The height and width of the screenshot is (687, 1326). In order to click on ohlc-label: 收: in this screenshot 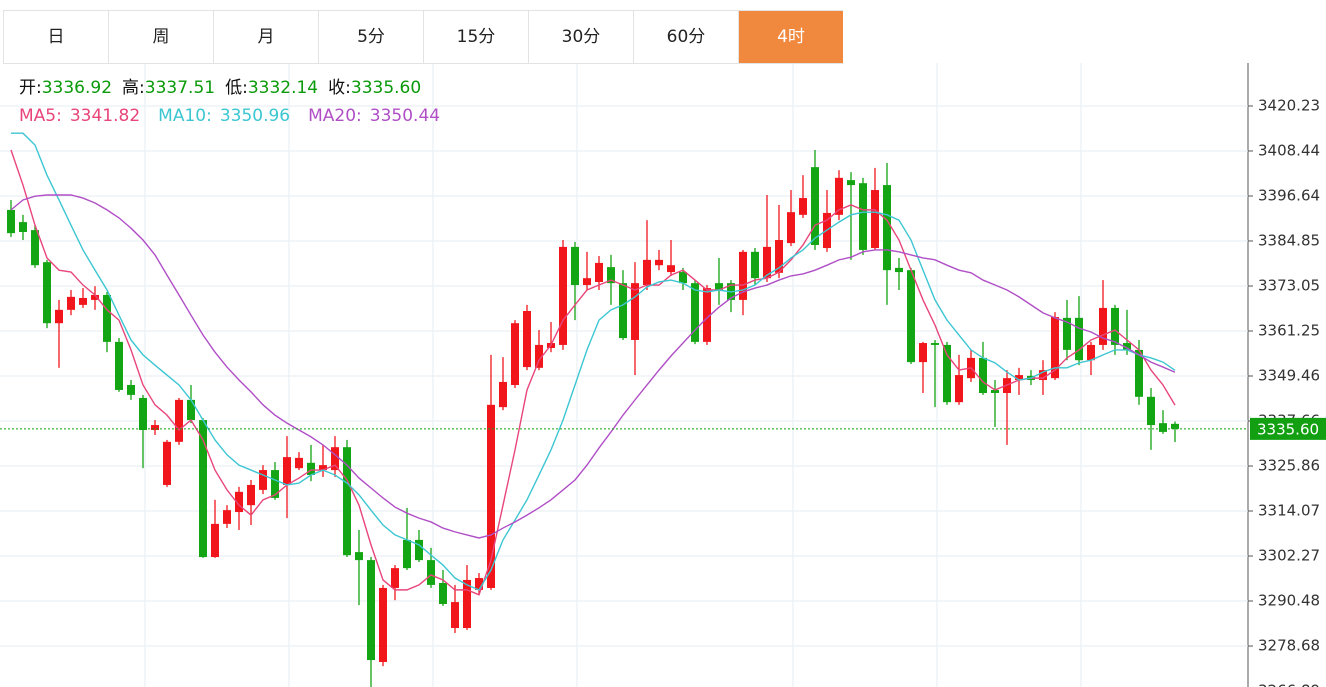, I will do `click(339, 88)`.